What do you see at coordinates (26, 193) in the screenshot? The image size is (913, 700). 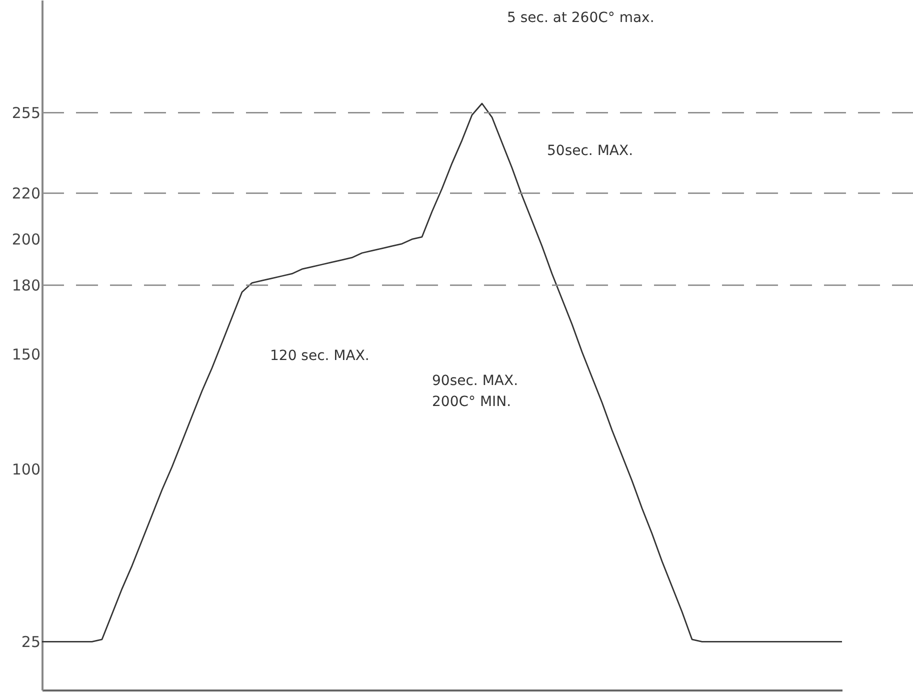 I see `y-tick-label: 220` at bounding box center [26, 193].